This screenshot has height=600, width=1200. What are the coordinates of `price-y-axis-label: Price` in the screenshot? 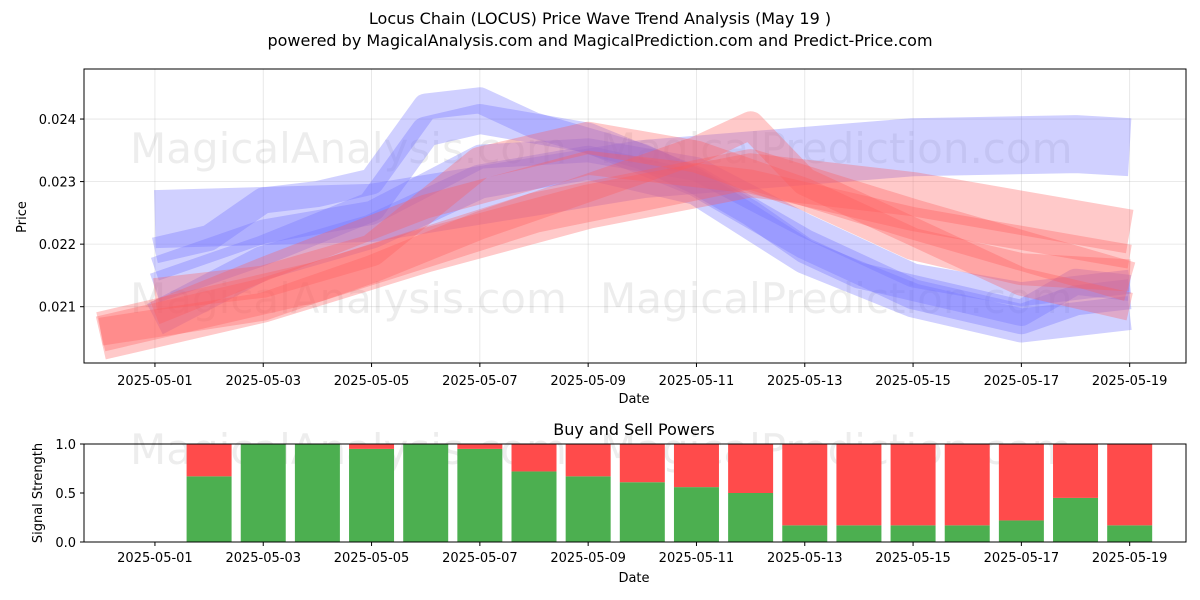 It's located at (22, 217).